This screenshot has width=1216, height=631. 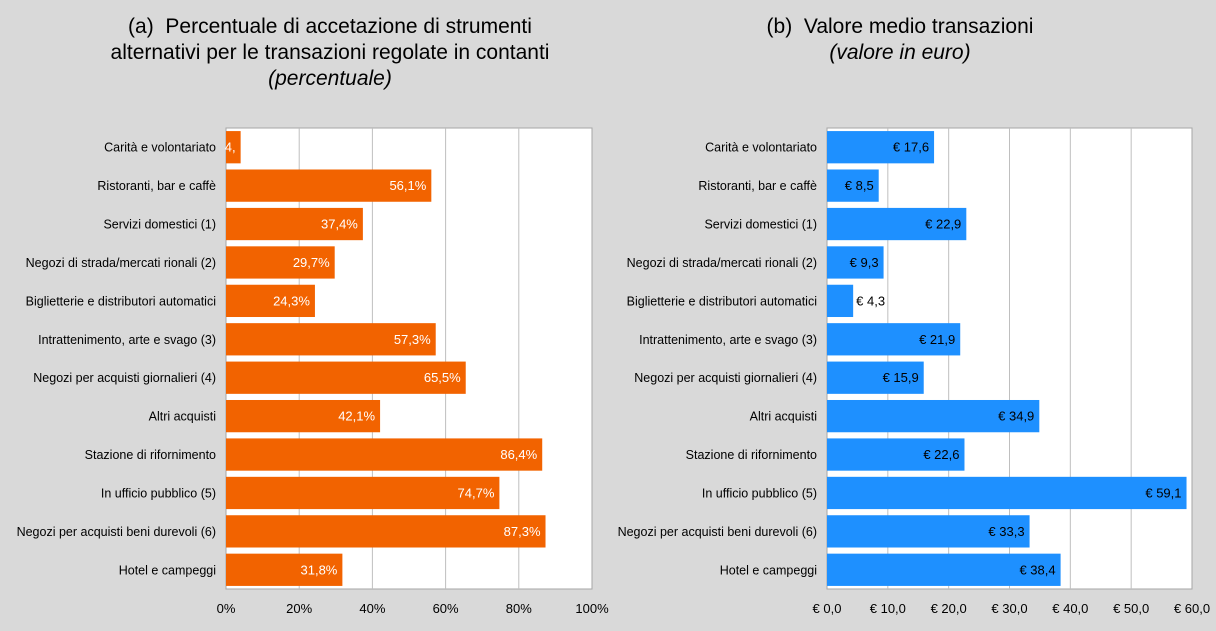 What do you see at coordinates (522, 531) in the screenshot?
I see `chart-a-data-label: 87,3%` at bounding box center [522, 531].